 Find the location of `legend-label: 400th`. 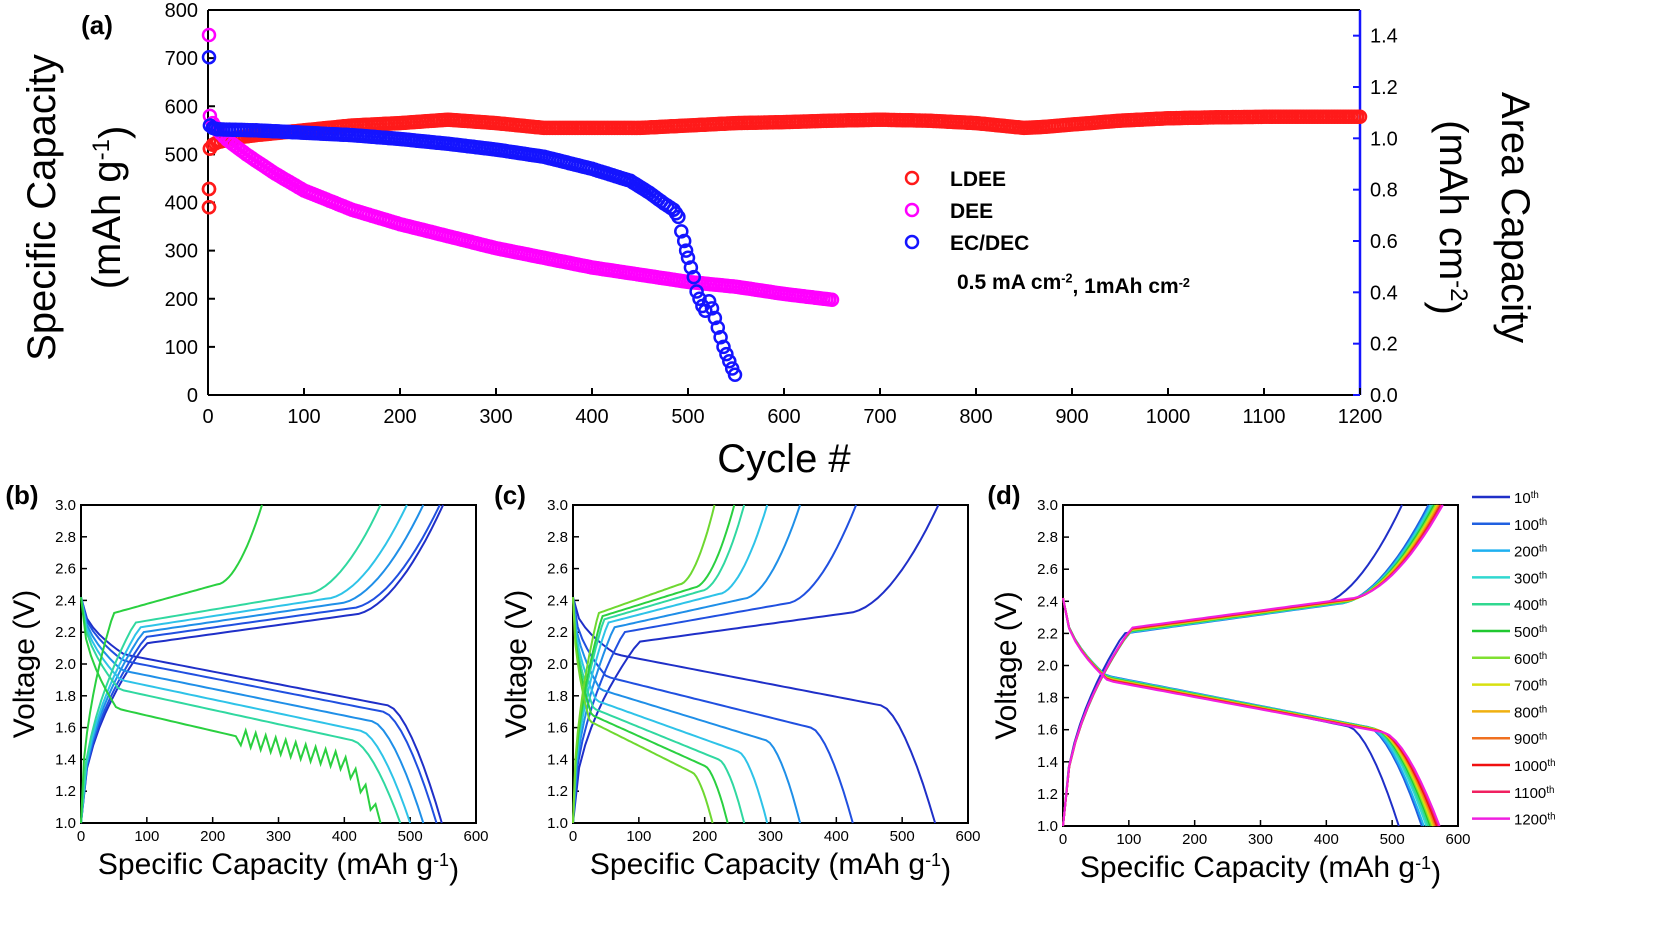

legend-label: 400th is located at coordinates (1530, 605).